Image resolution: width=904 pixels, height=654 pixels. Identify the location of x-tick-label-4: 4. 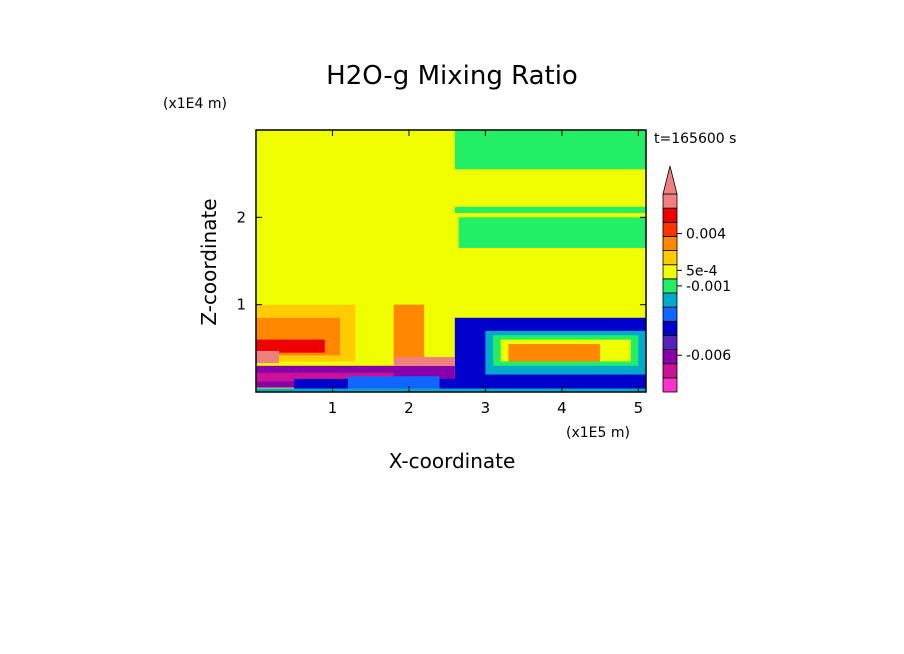
(562, 408).